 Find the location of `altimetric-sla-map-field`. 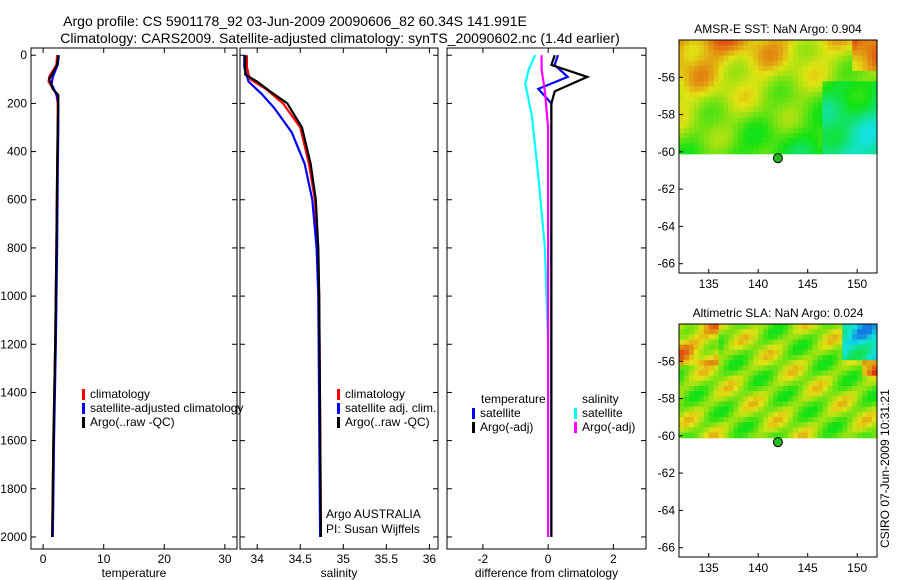

altimetric-sla-map-field is located at coordinates (778, 381).